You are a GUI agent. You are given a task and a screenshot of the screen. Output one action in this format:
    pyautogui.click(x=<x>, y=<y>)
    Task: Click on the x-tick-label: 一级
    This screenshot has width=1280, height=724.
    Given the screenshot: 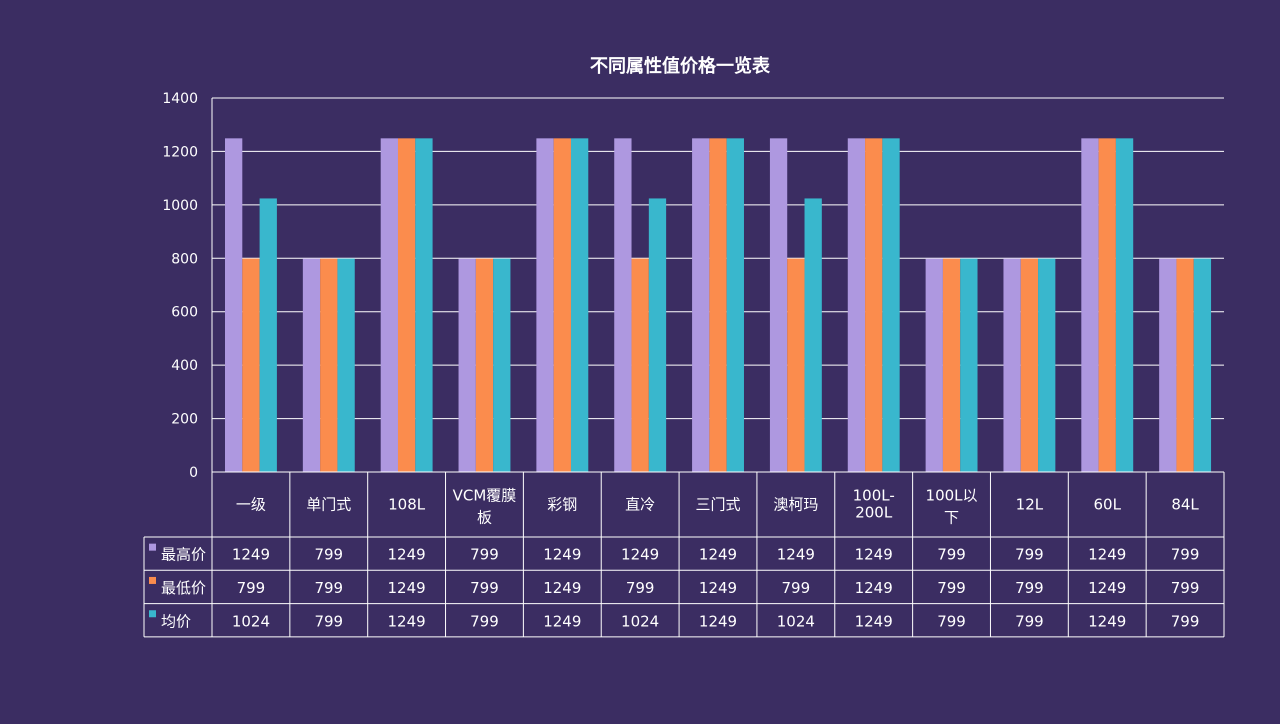 What is the action you would take?
    pyautogui.click(x=251, y=505)
    